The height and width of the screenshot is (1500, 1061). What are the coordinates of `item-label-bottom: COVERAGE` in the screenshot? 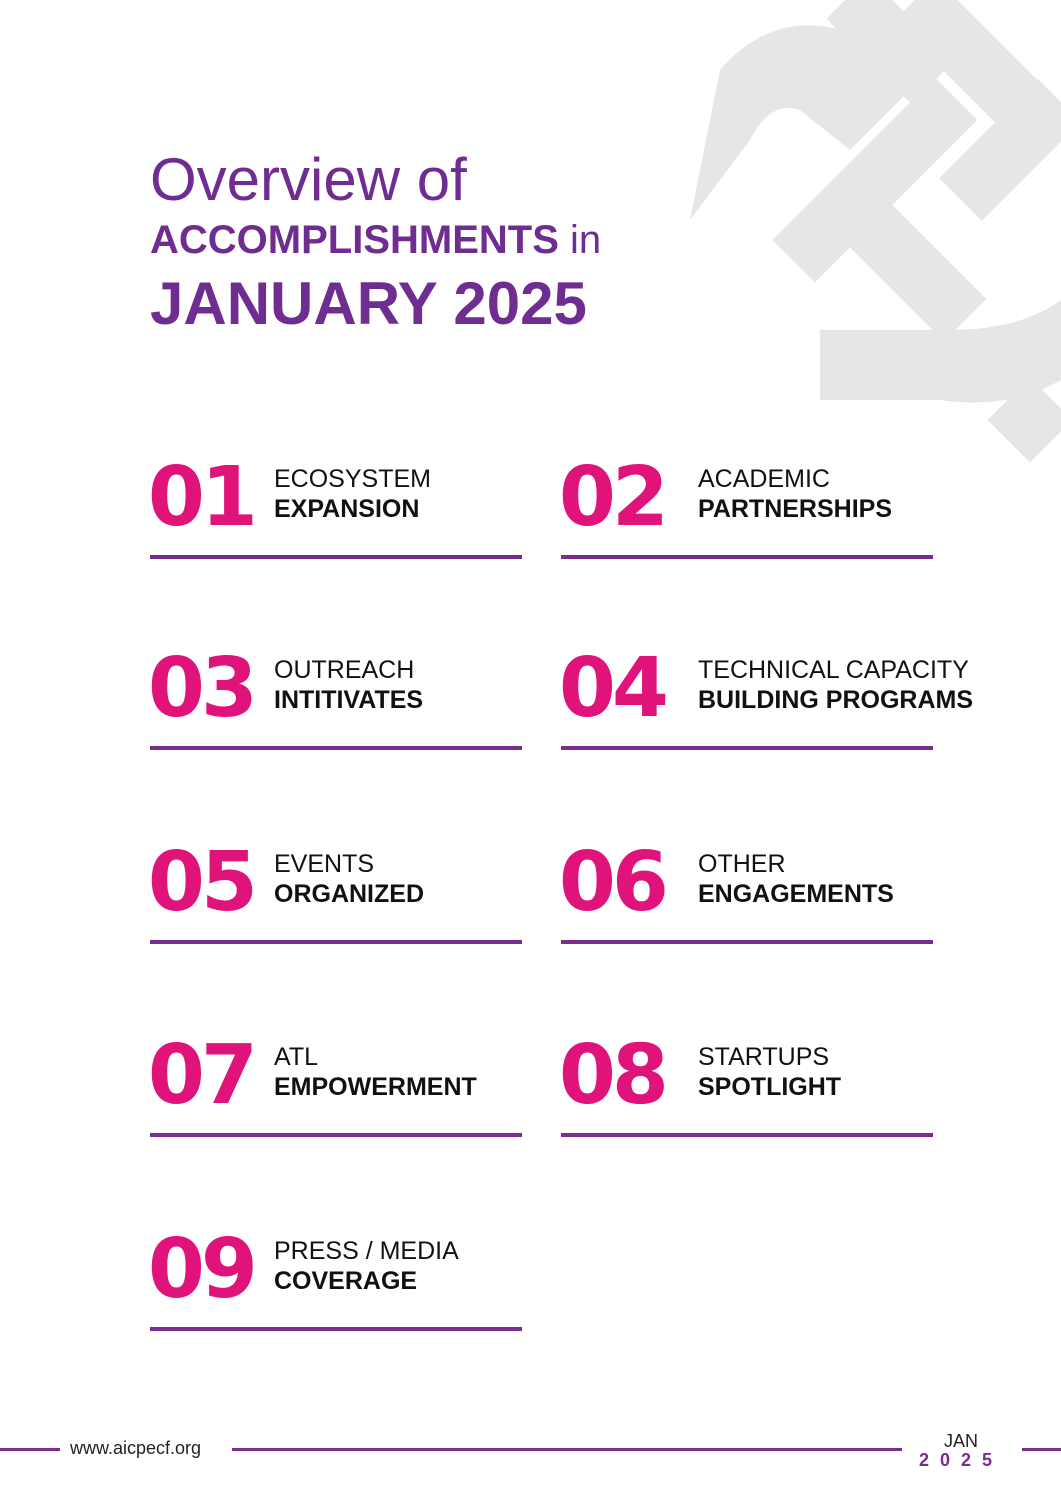 It's located at (346, 1281).